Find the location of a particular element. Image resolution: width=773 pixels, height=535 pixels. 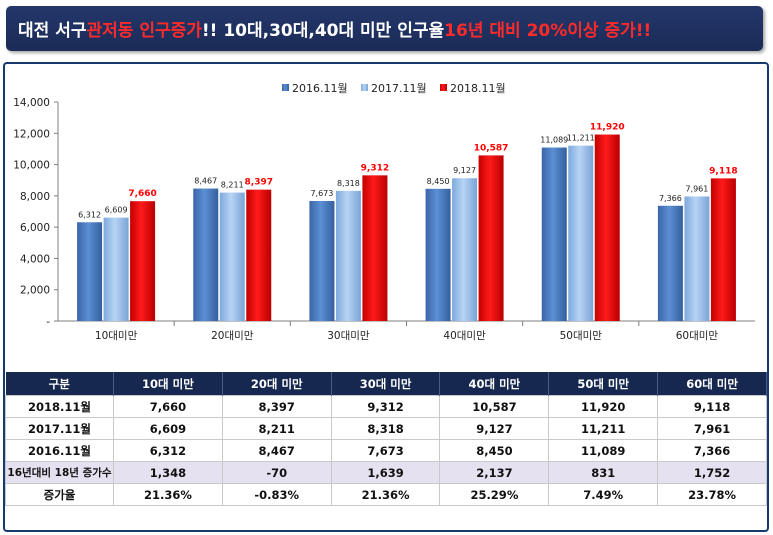

table-row-label: 2018.11월 is located at coordinates (59, 406).